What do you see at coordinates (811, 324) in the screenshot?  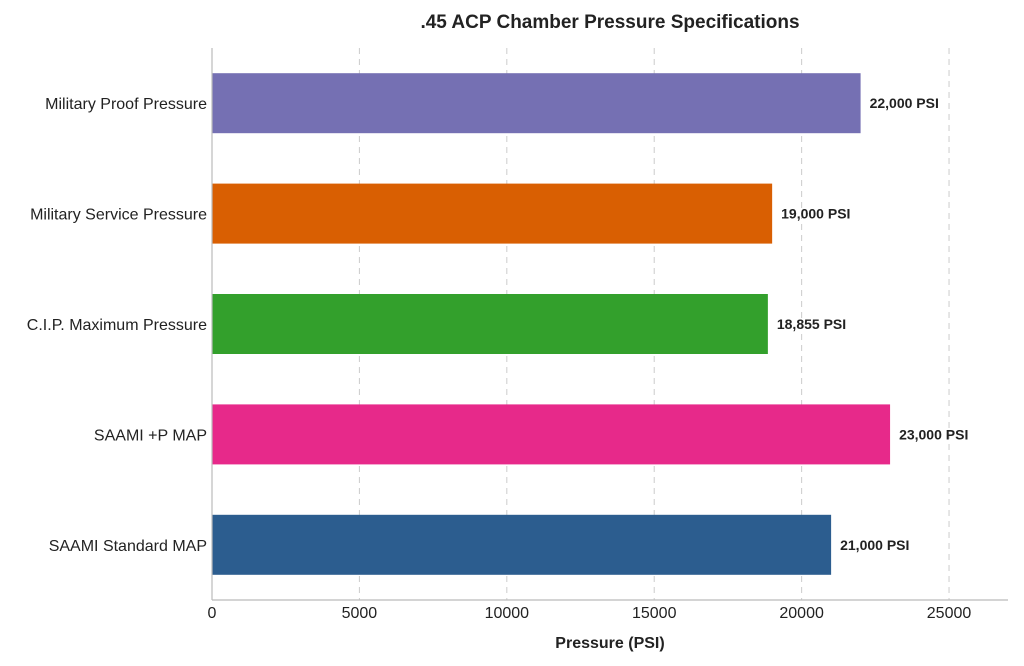 I see `data-label: 18,855 PSI` at bounding box center [811, 324].